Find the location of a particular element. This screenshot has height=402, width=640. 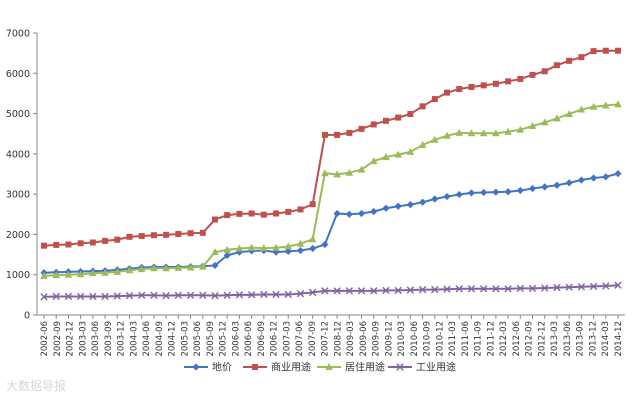

y-tick-label: 6000 is located at coordinates (18, 74).